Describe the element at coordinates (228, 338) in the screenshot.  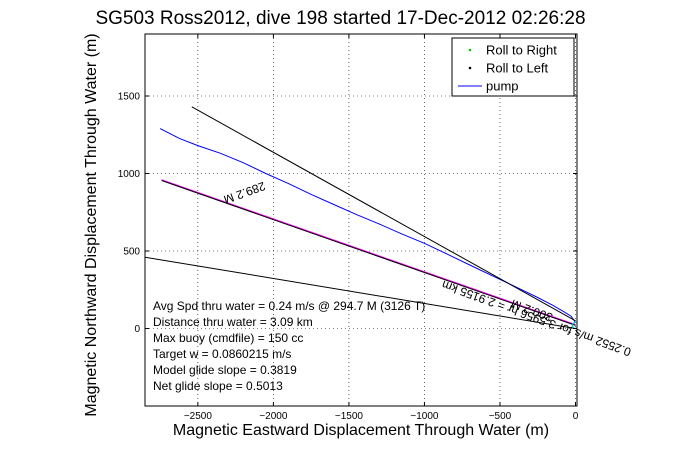
I see `note-line: Max buoy (cmdfile) = 150 cc` at that location.